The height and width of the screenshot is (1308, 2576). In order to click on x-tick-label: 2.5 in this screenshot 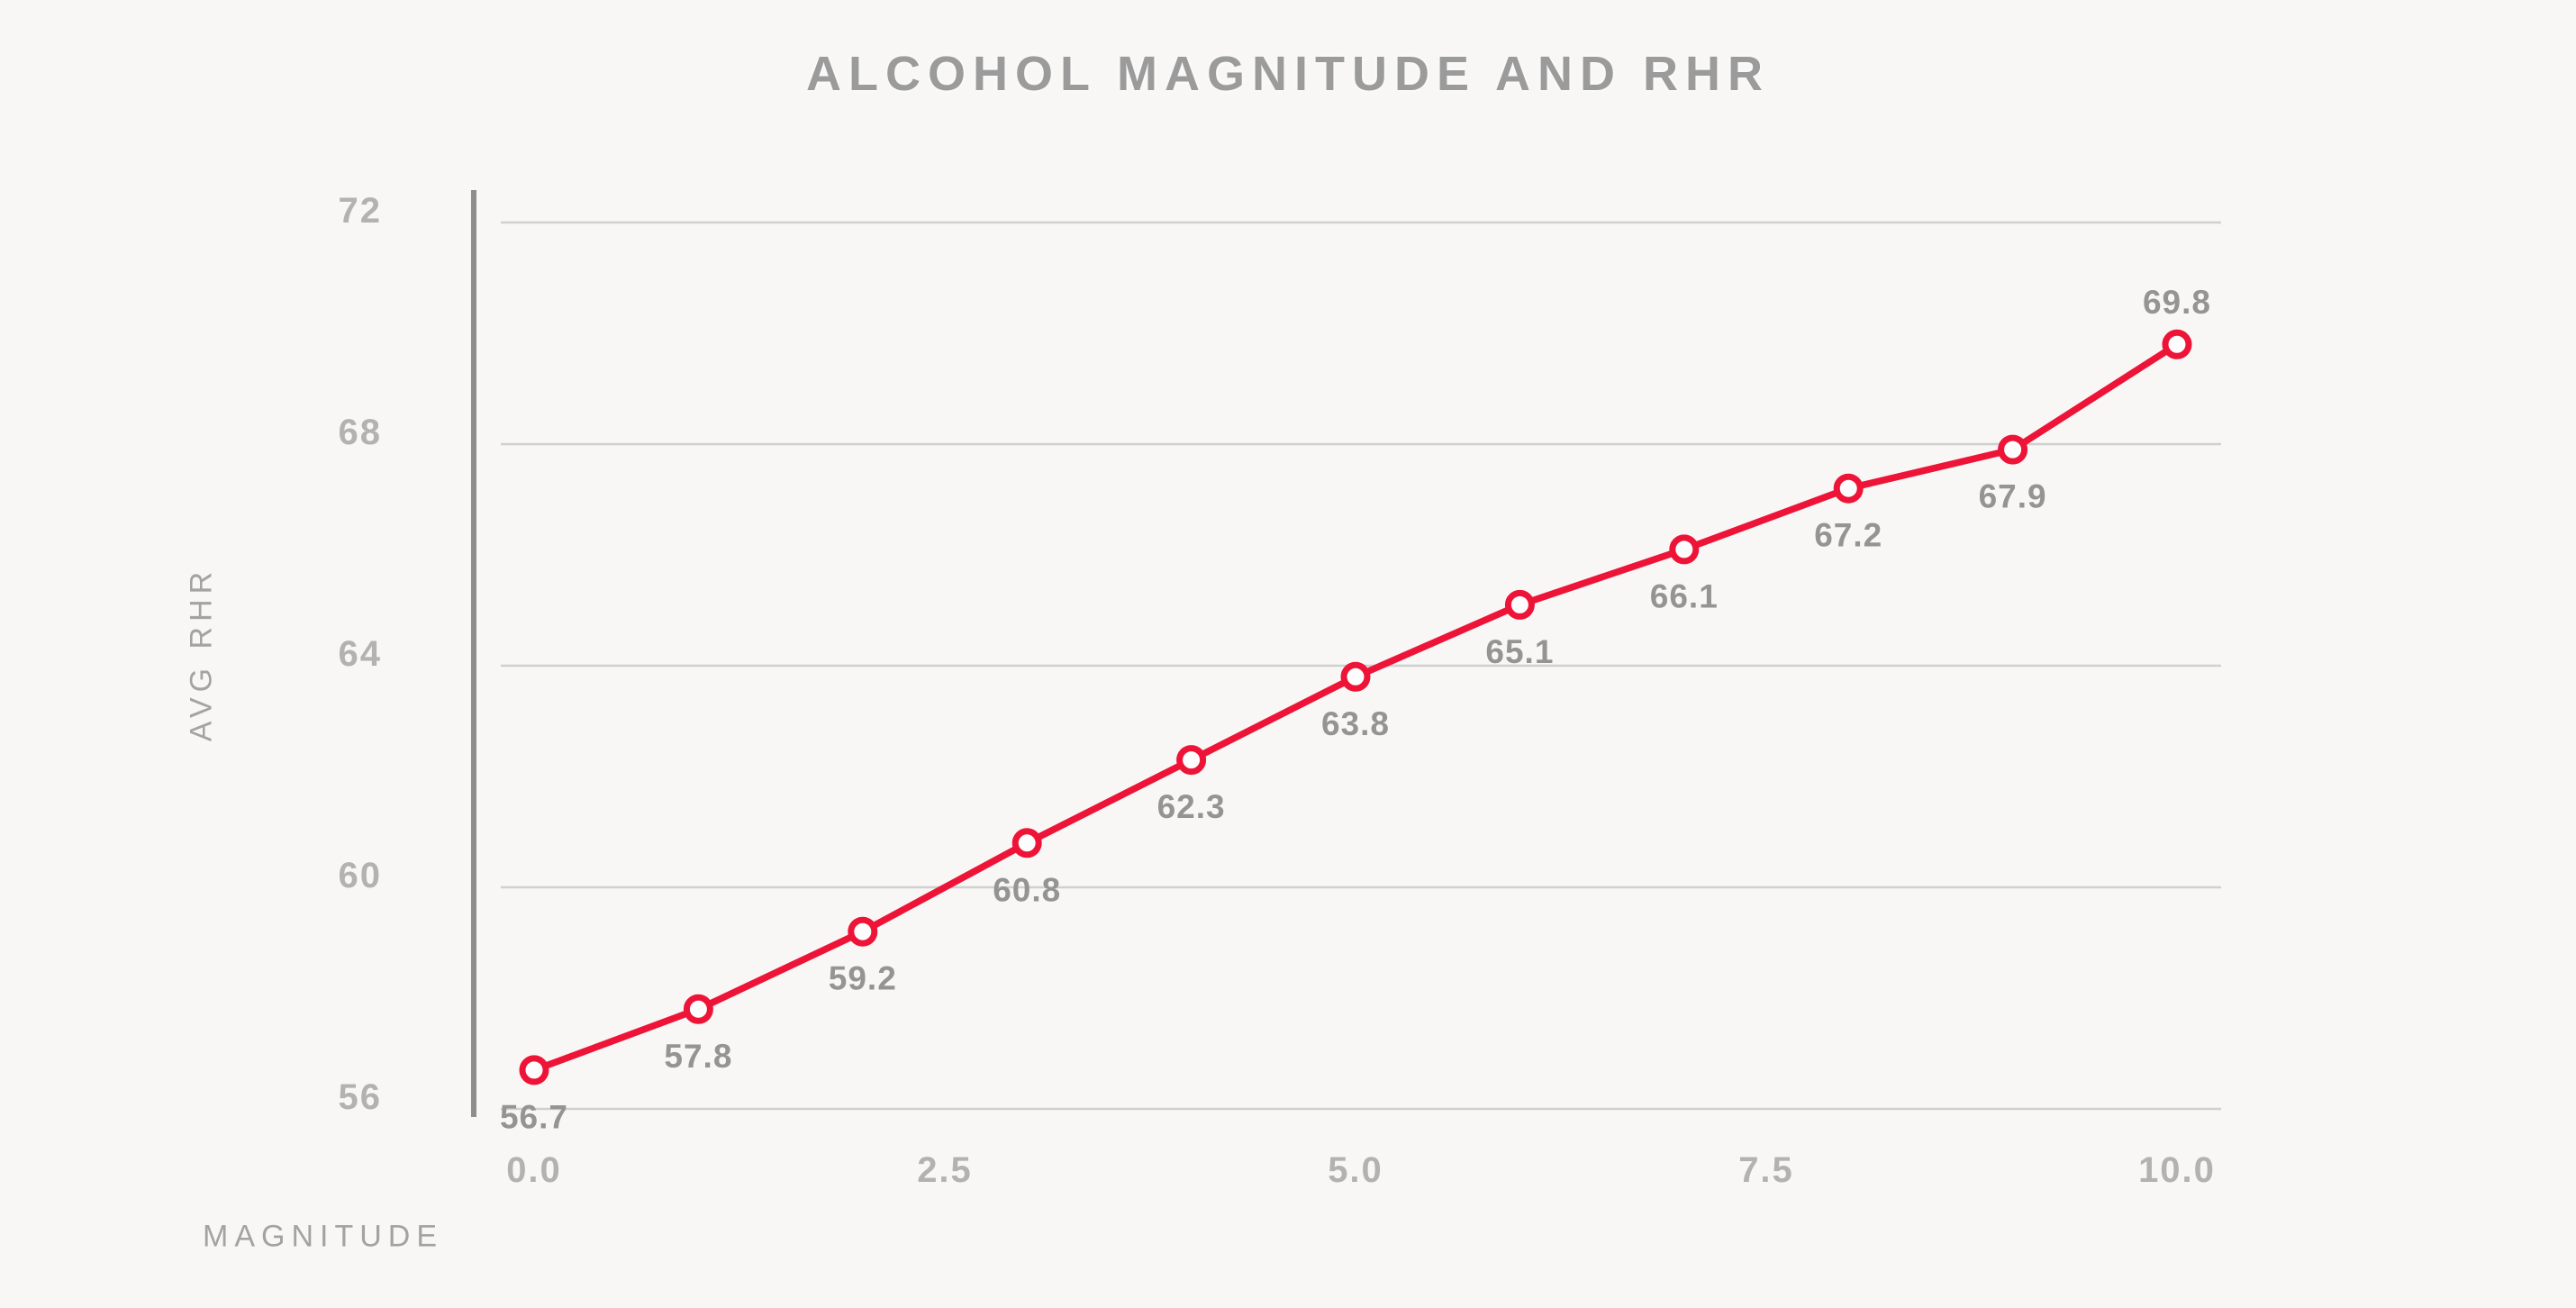, I will do `click(945, 1170)`.